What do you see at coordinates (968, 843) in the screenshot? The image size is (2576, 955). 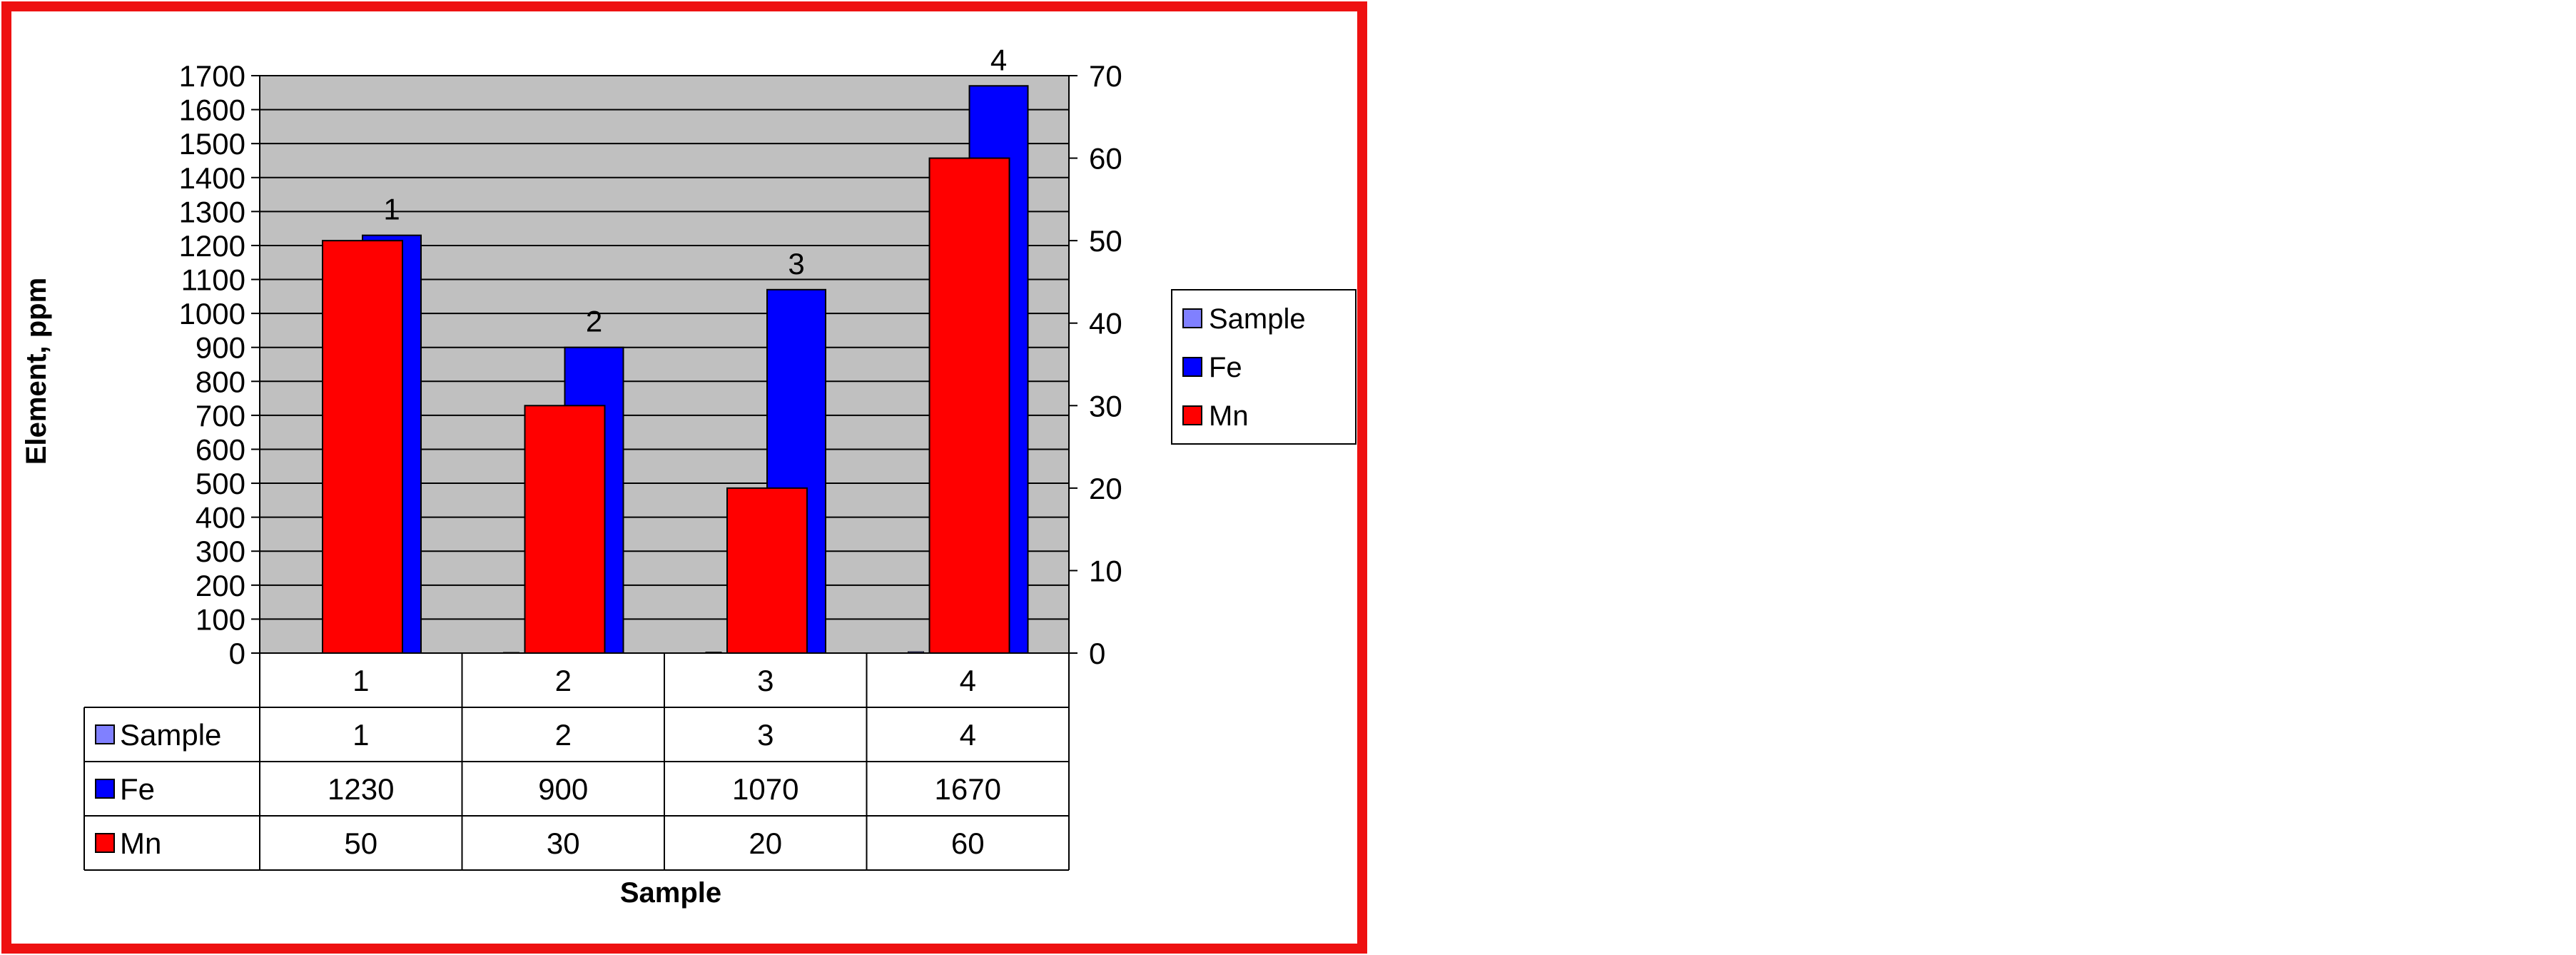 I see `table-cell: 60` at bounding box center [968, 843].